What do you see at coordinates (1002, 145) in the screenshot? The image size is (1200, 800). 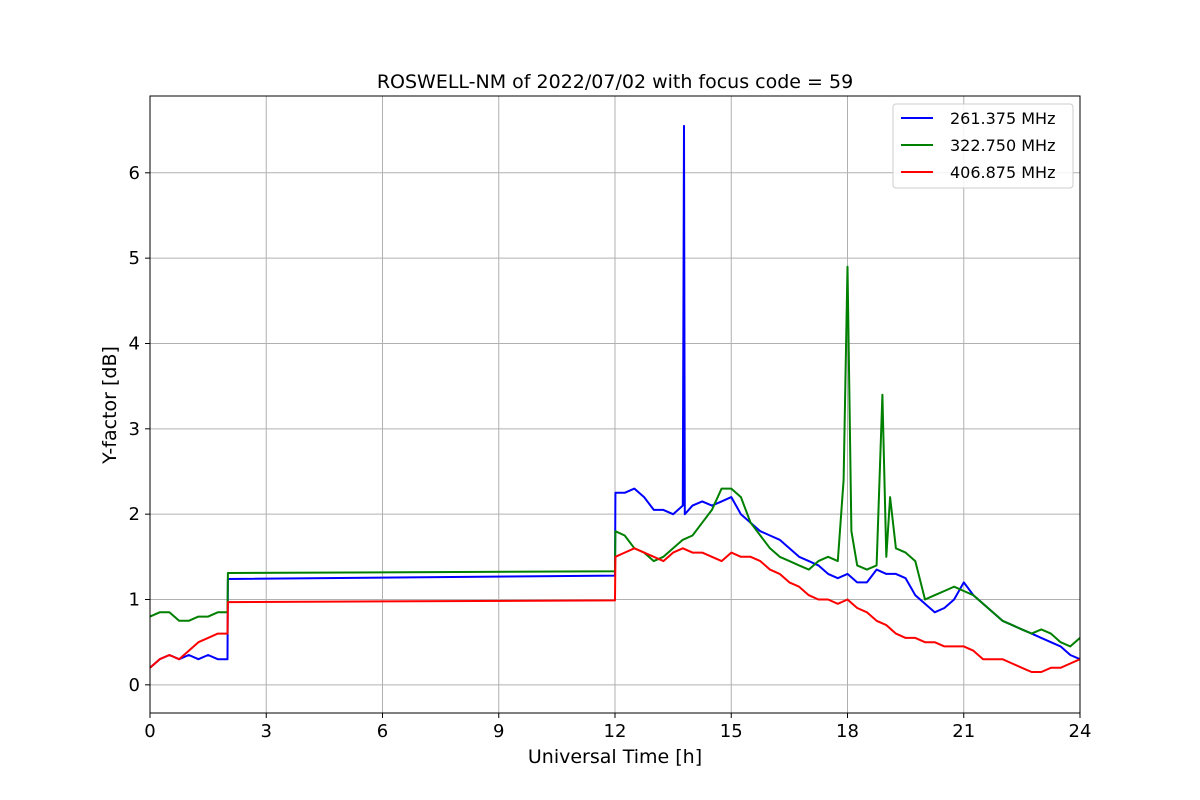 I see `legend-label: 322.750 MHz` at bounding box center [1002, 145].